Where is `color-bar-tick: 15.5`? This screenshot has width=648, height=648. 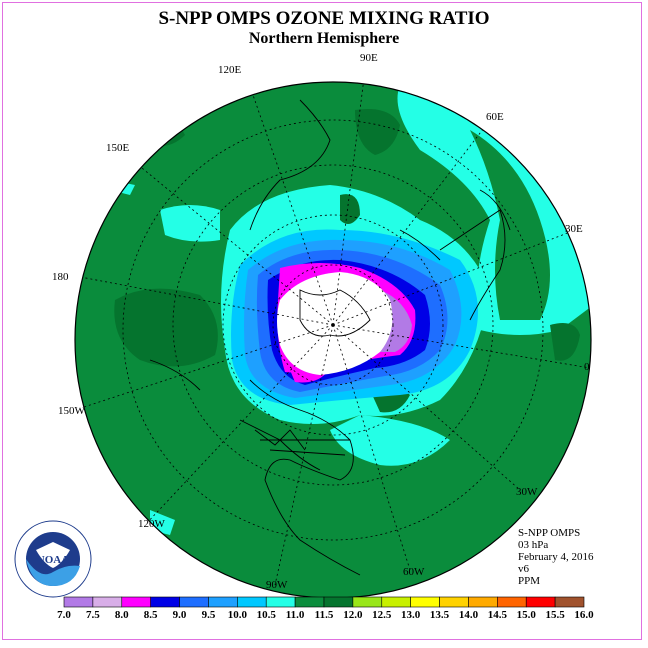
color-bar-tick: 15.5 is located at coordinates (555, 615).